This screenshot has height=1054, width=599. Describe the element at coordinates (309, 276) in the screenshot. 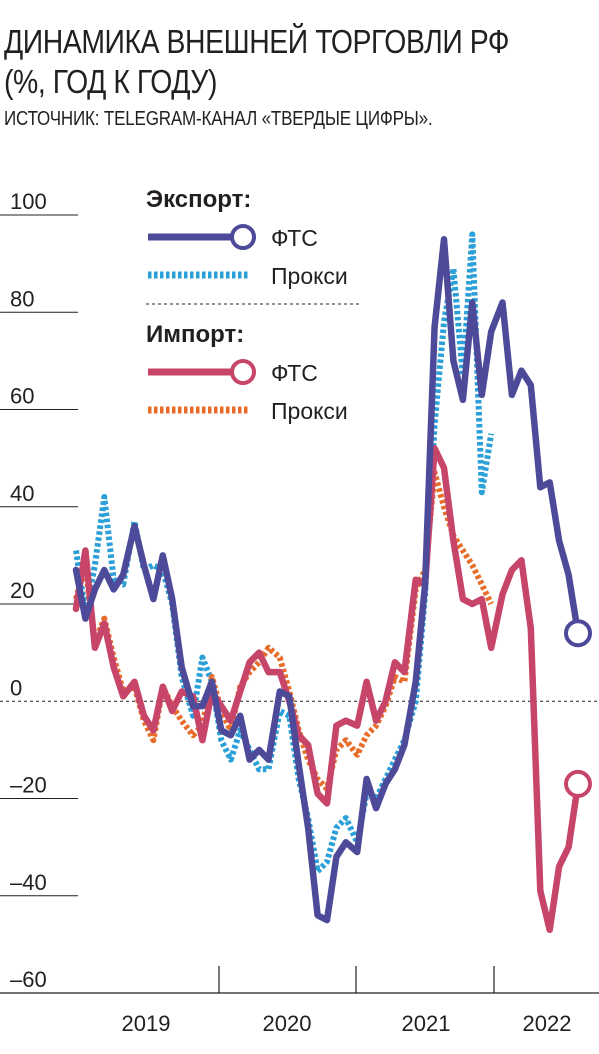

I see `legend-export-proxy-label: Прокси` at that location.